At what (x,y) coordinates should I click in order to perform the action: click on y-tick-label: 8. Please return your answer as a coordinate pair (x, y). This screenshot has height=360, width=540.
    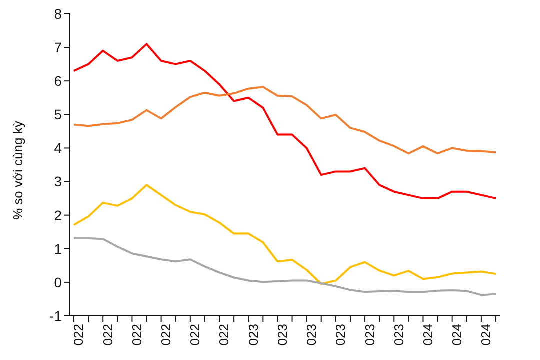
    Looking at the image, I should click on (58, 14).